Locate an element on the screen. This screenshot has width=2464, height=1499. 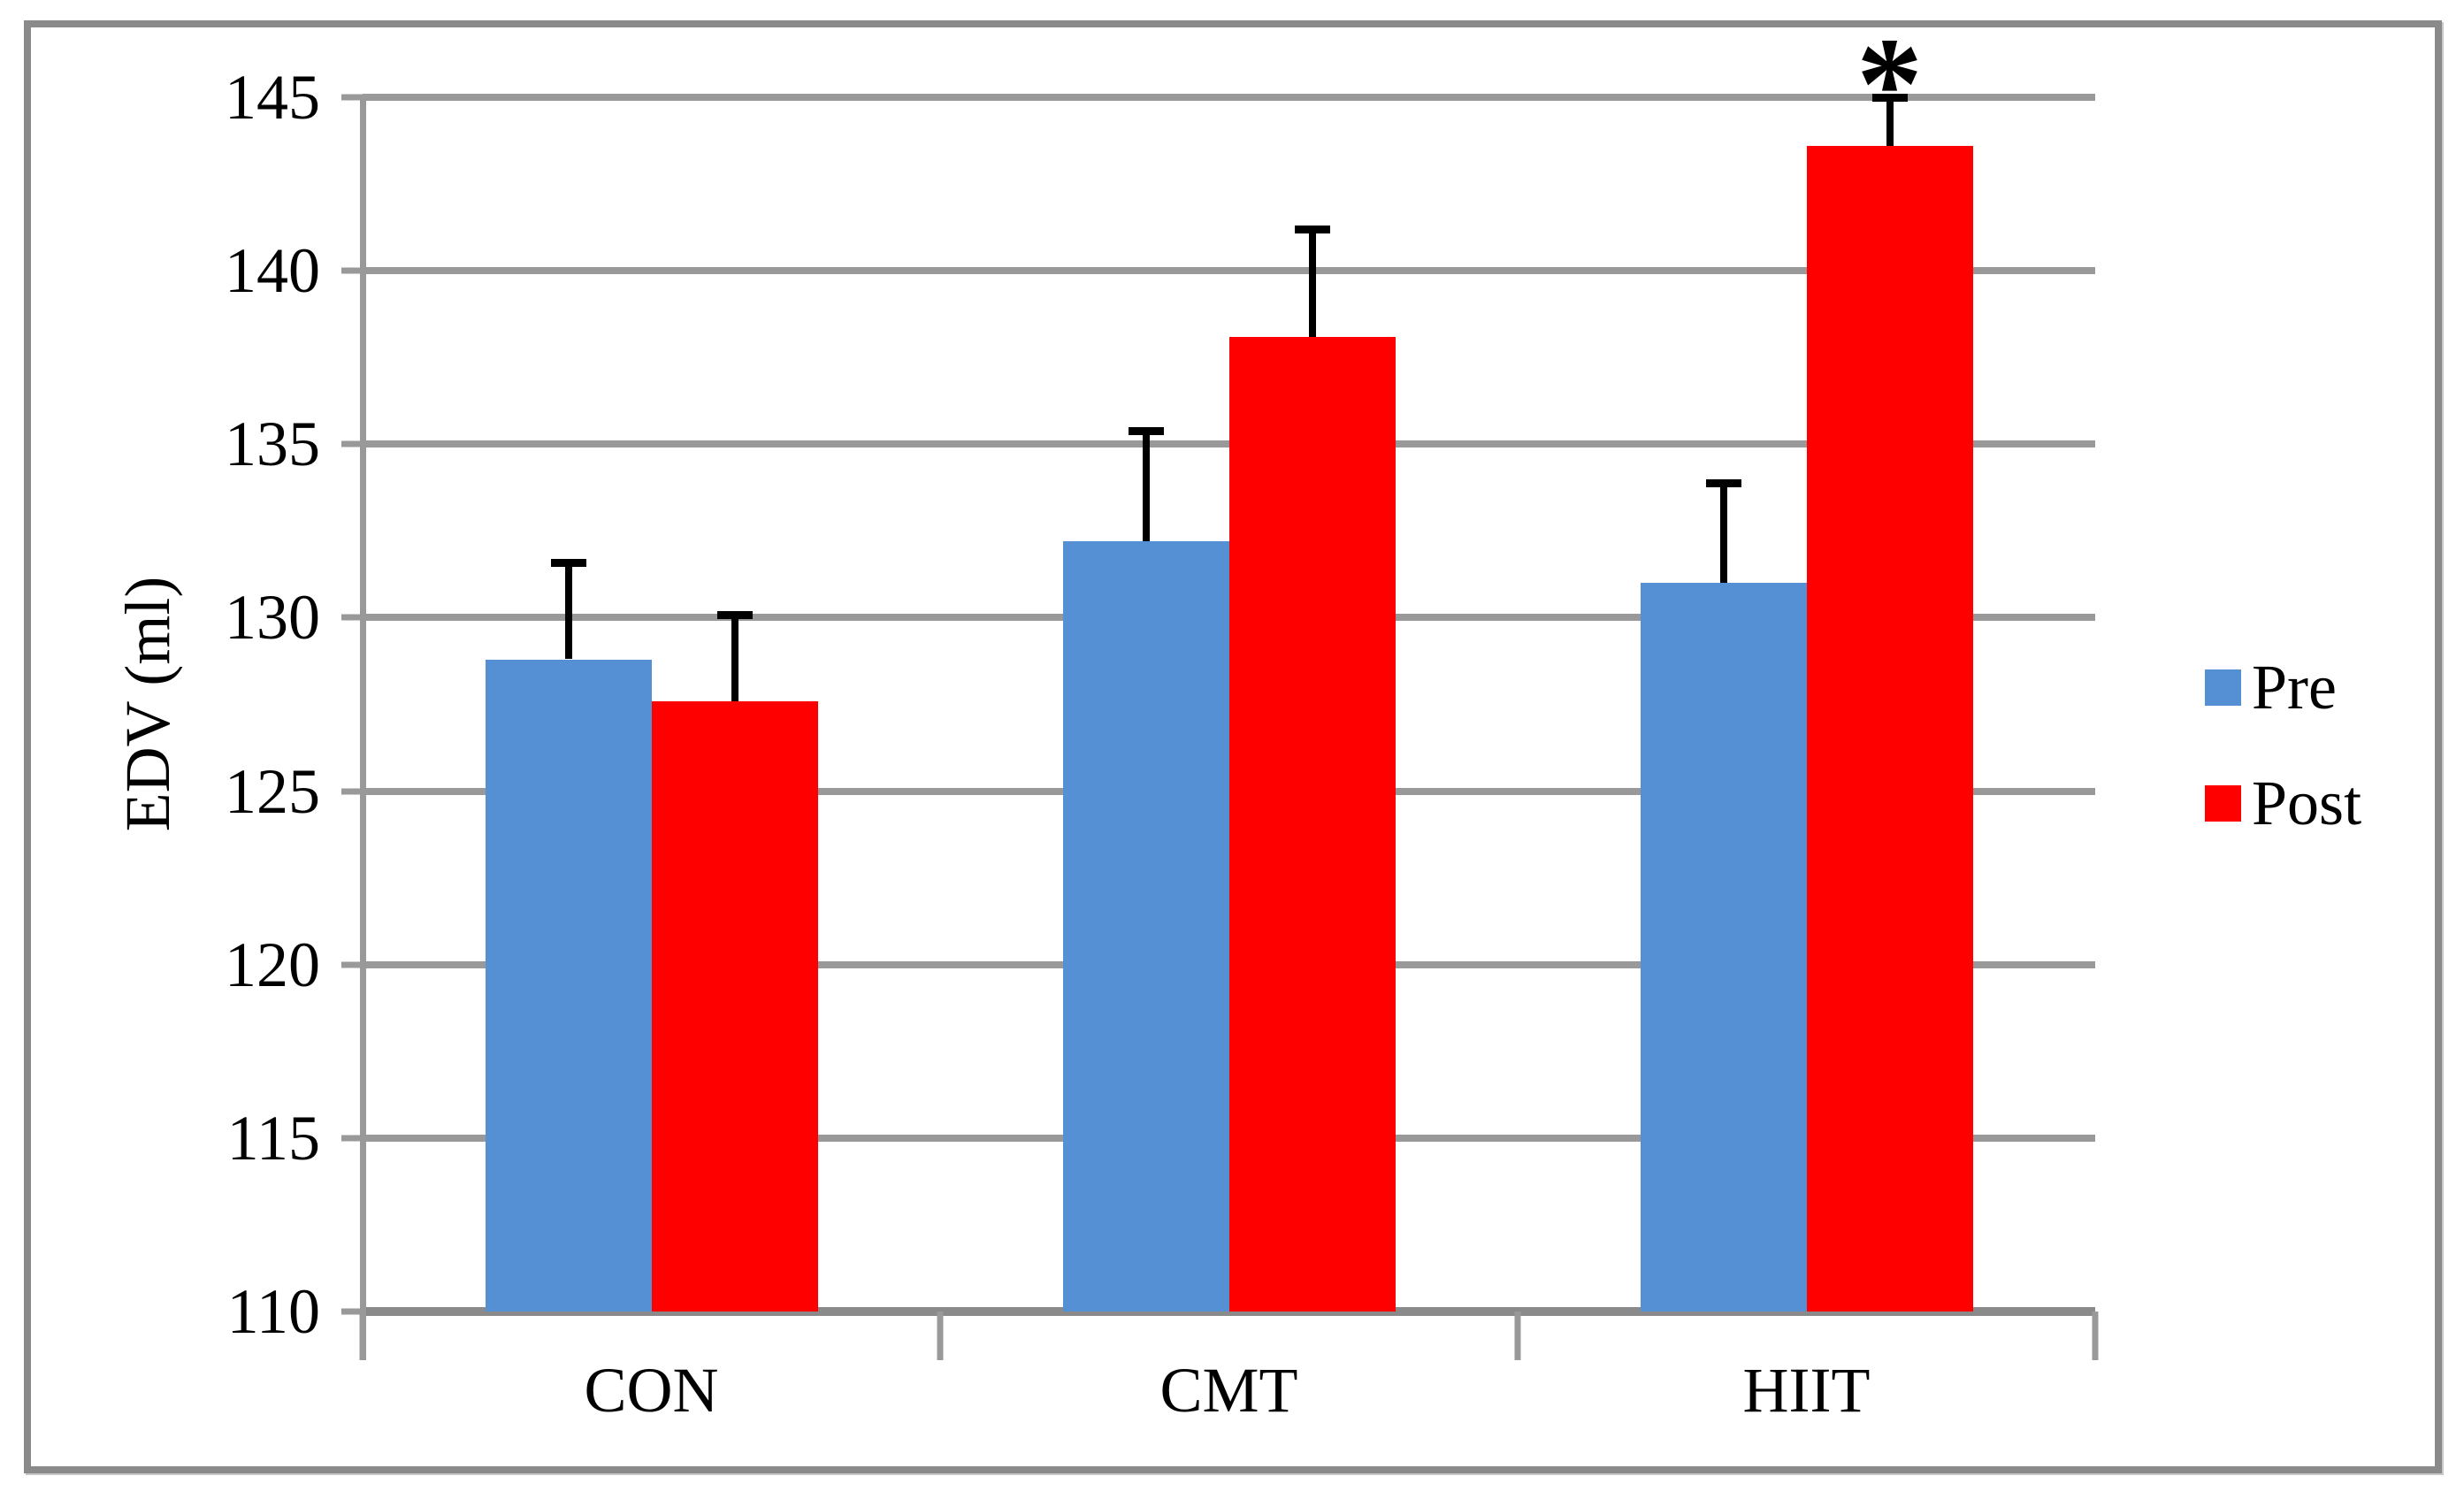
legend-label-pre: Pre is located at coordinates (2294, 687).